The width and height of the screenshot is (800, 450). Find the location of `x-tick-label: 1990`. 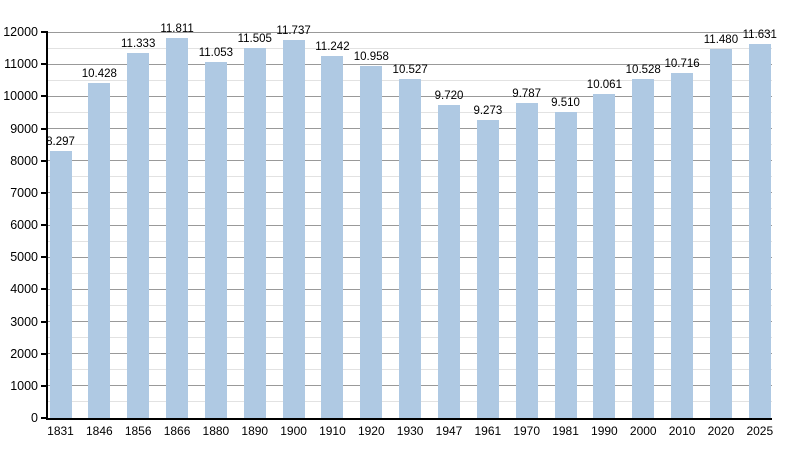

x-tick-label: 1990 is located at coordinates (604, 431).